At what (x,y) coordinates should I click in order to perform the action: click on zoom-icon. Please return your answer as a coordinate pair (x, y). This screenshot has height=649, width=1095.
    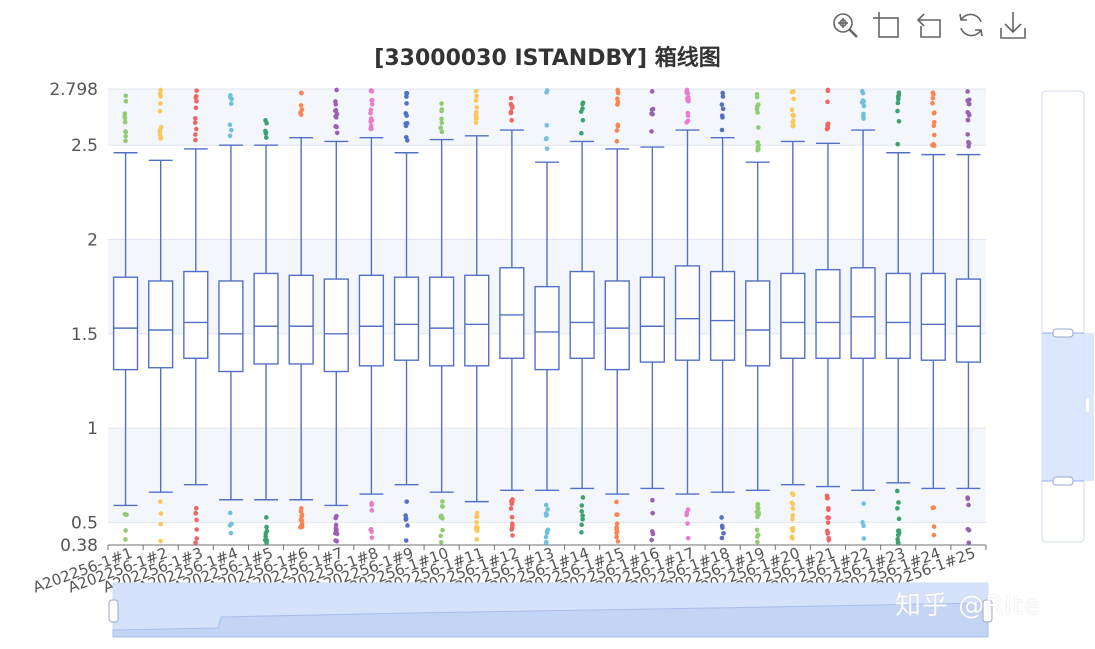
    Looking at the image, I should click on (845, 25).